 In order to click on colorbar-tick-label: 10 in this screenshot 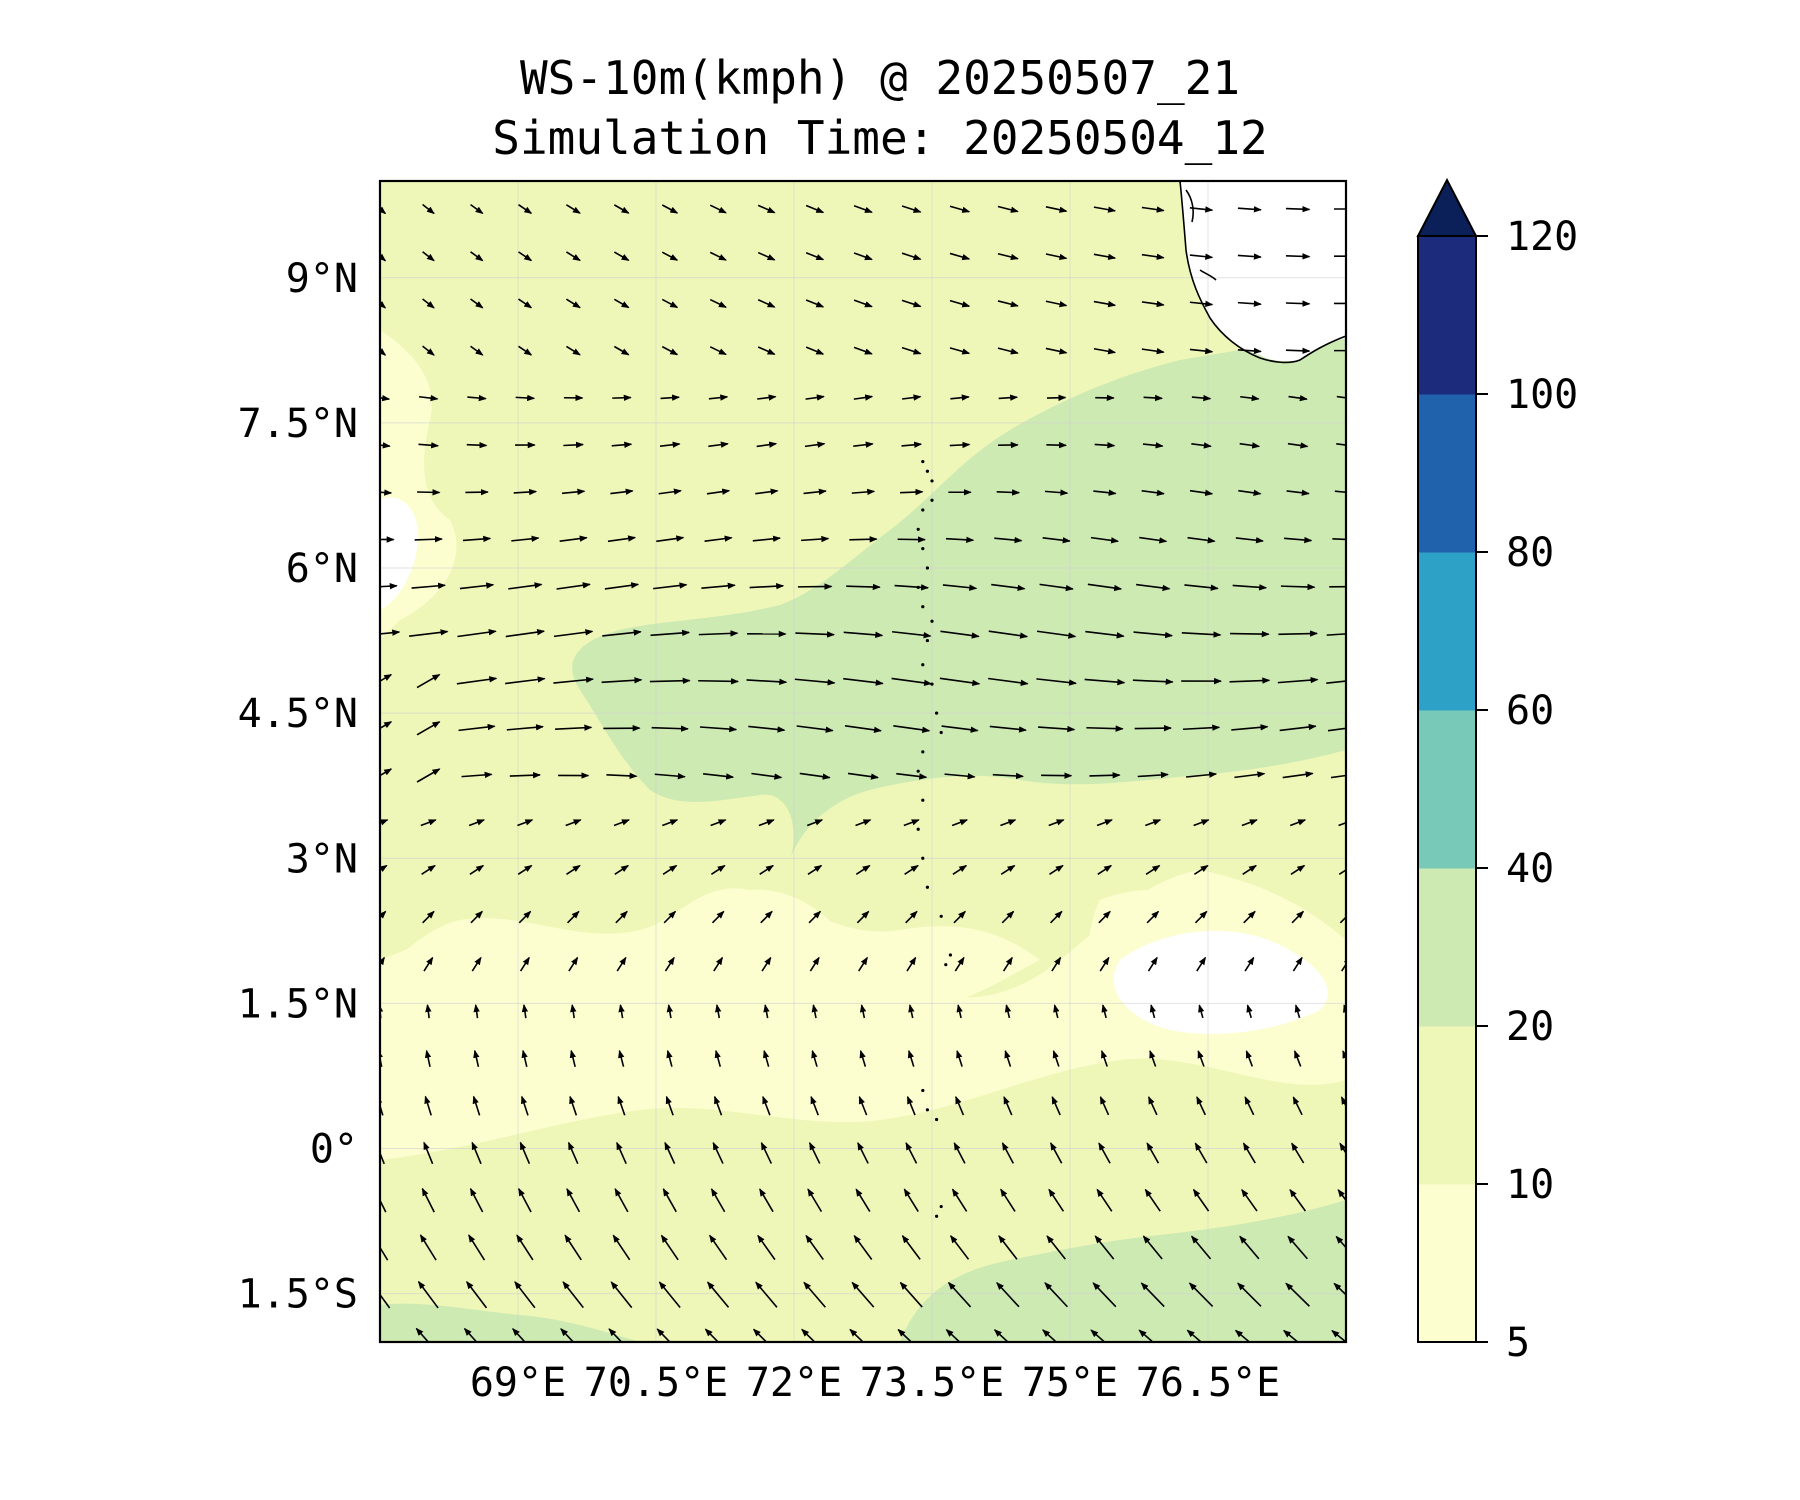, I will do `click(1530, 1185)`.